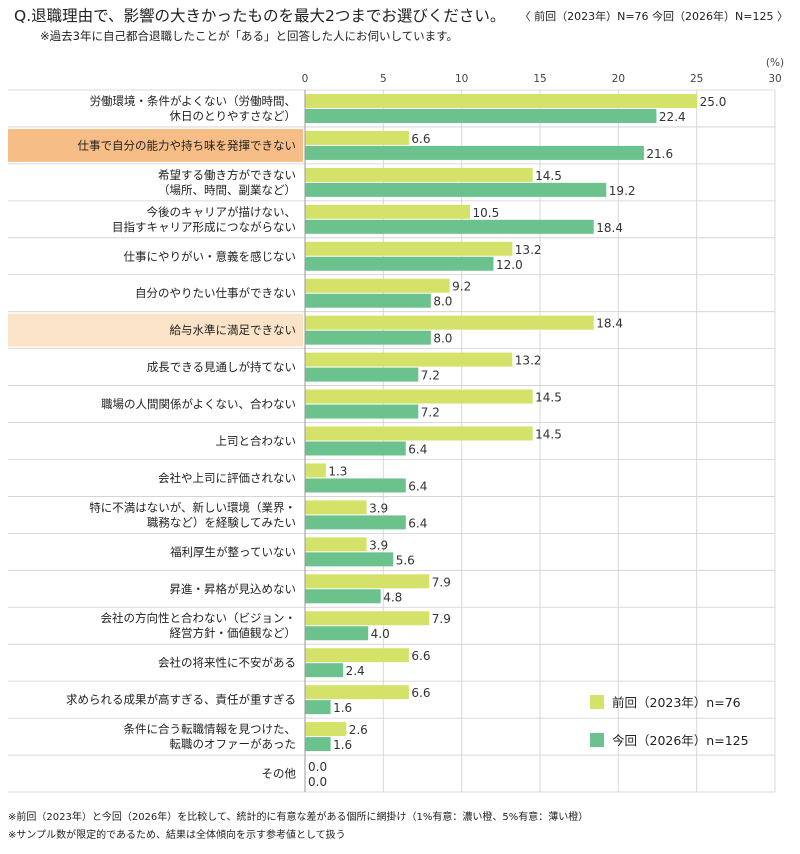 The width and height of the screenshot is (800, 854). Describe the element at coordinates (233, 744) in the screenshot. I see `category-label-17-1: 転職のオファーがあった` at that location.